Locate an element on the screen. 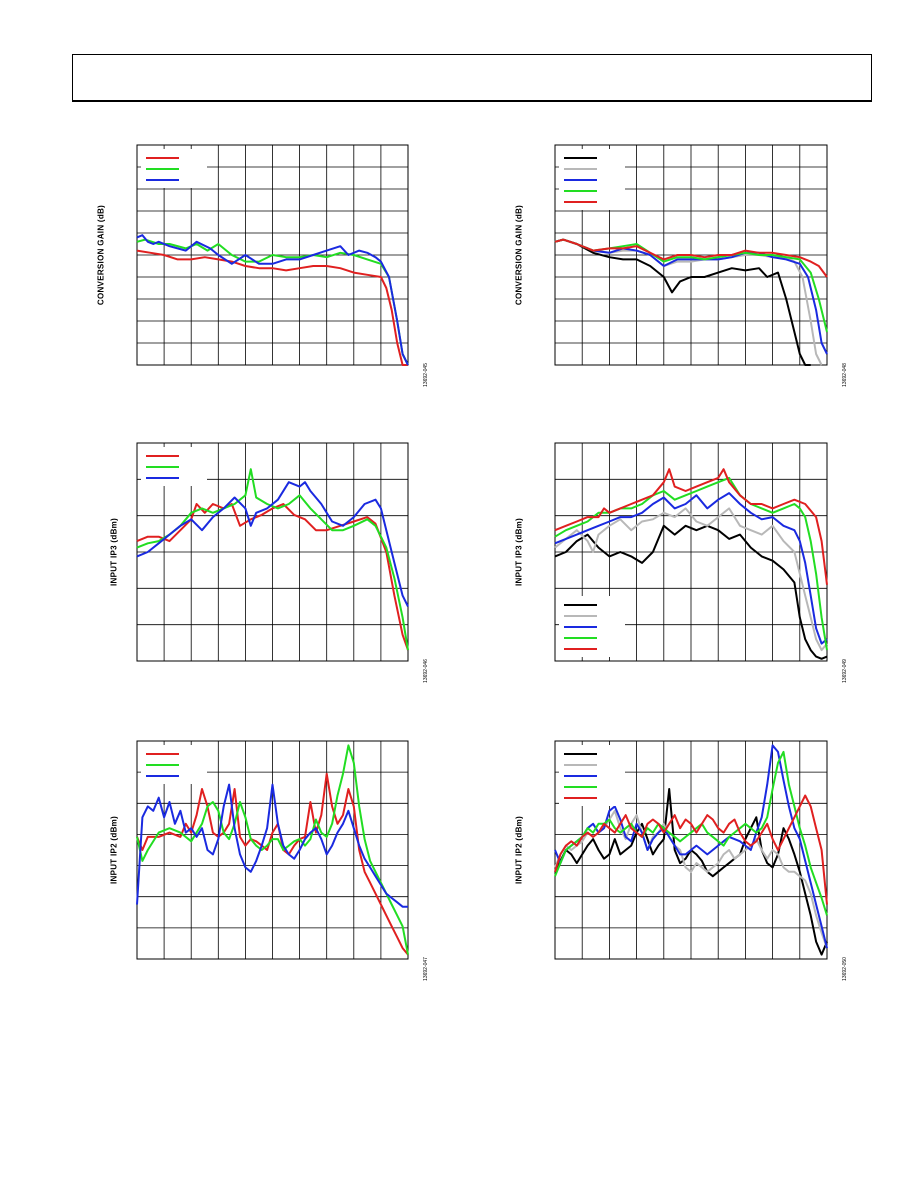  figure-code: 13692-046 is located at coordinates (426, 671).